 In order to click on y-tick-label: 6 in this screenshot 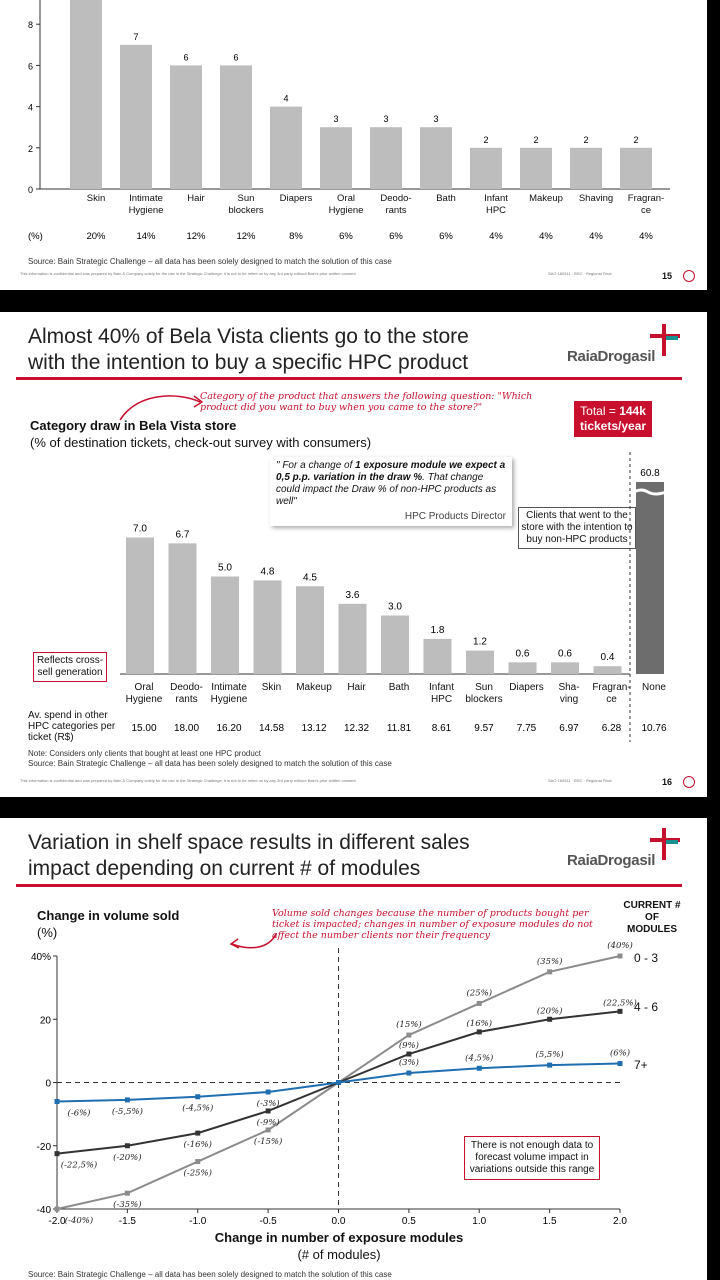, I will do `click(30, 66)`.